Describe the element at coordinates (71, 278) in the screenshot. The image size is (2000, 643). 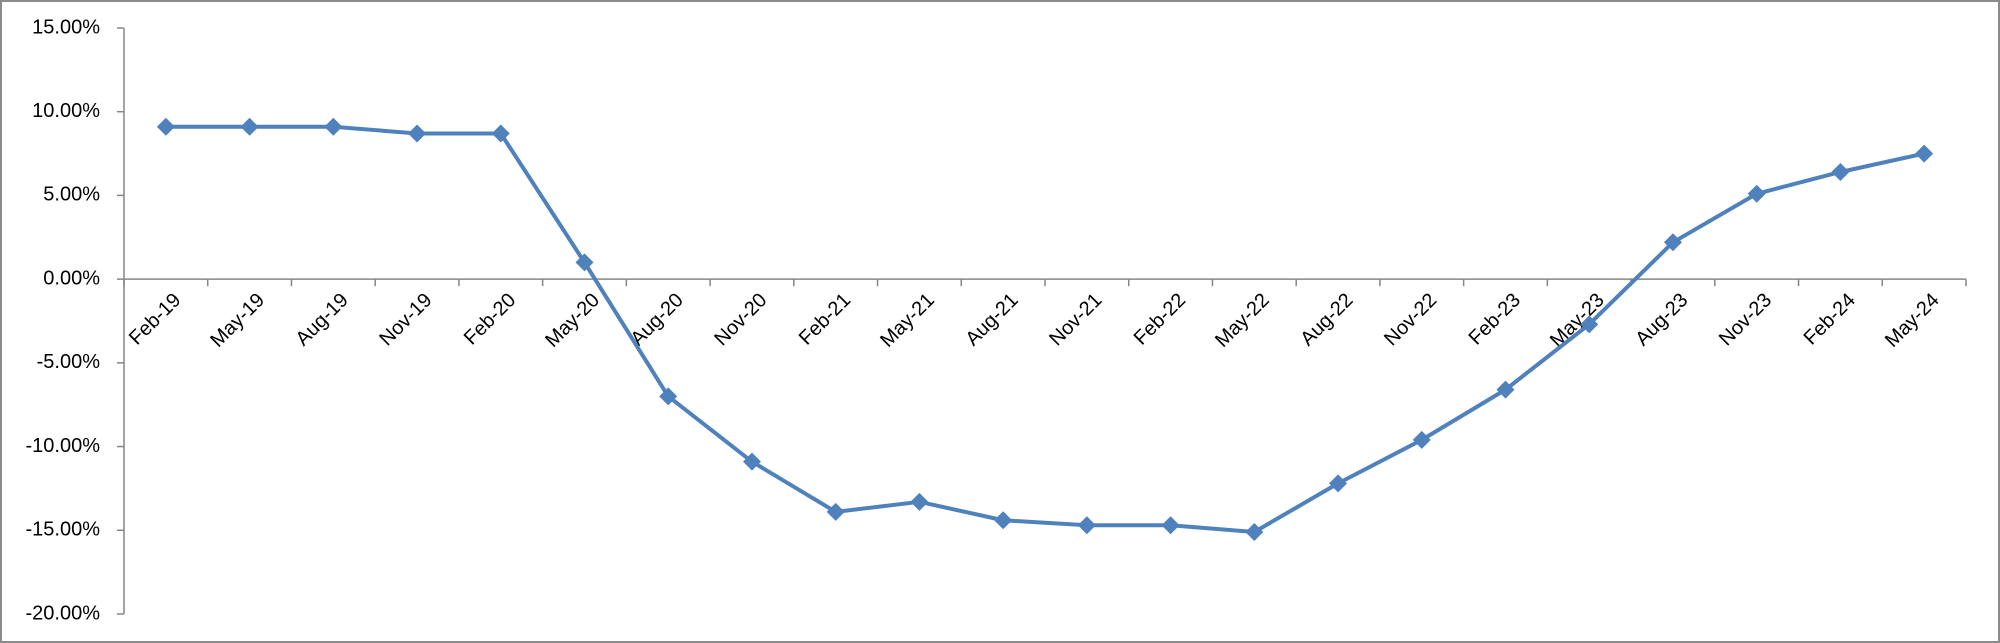
I see `y-tick-label: 0.00%` at that location.